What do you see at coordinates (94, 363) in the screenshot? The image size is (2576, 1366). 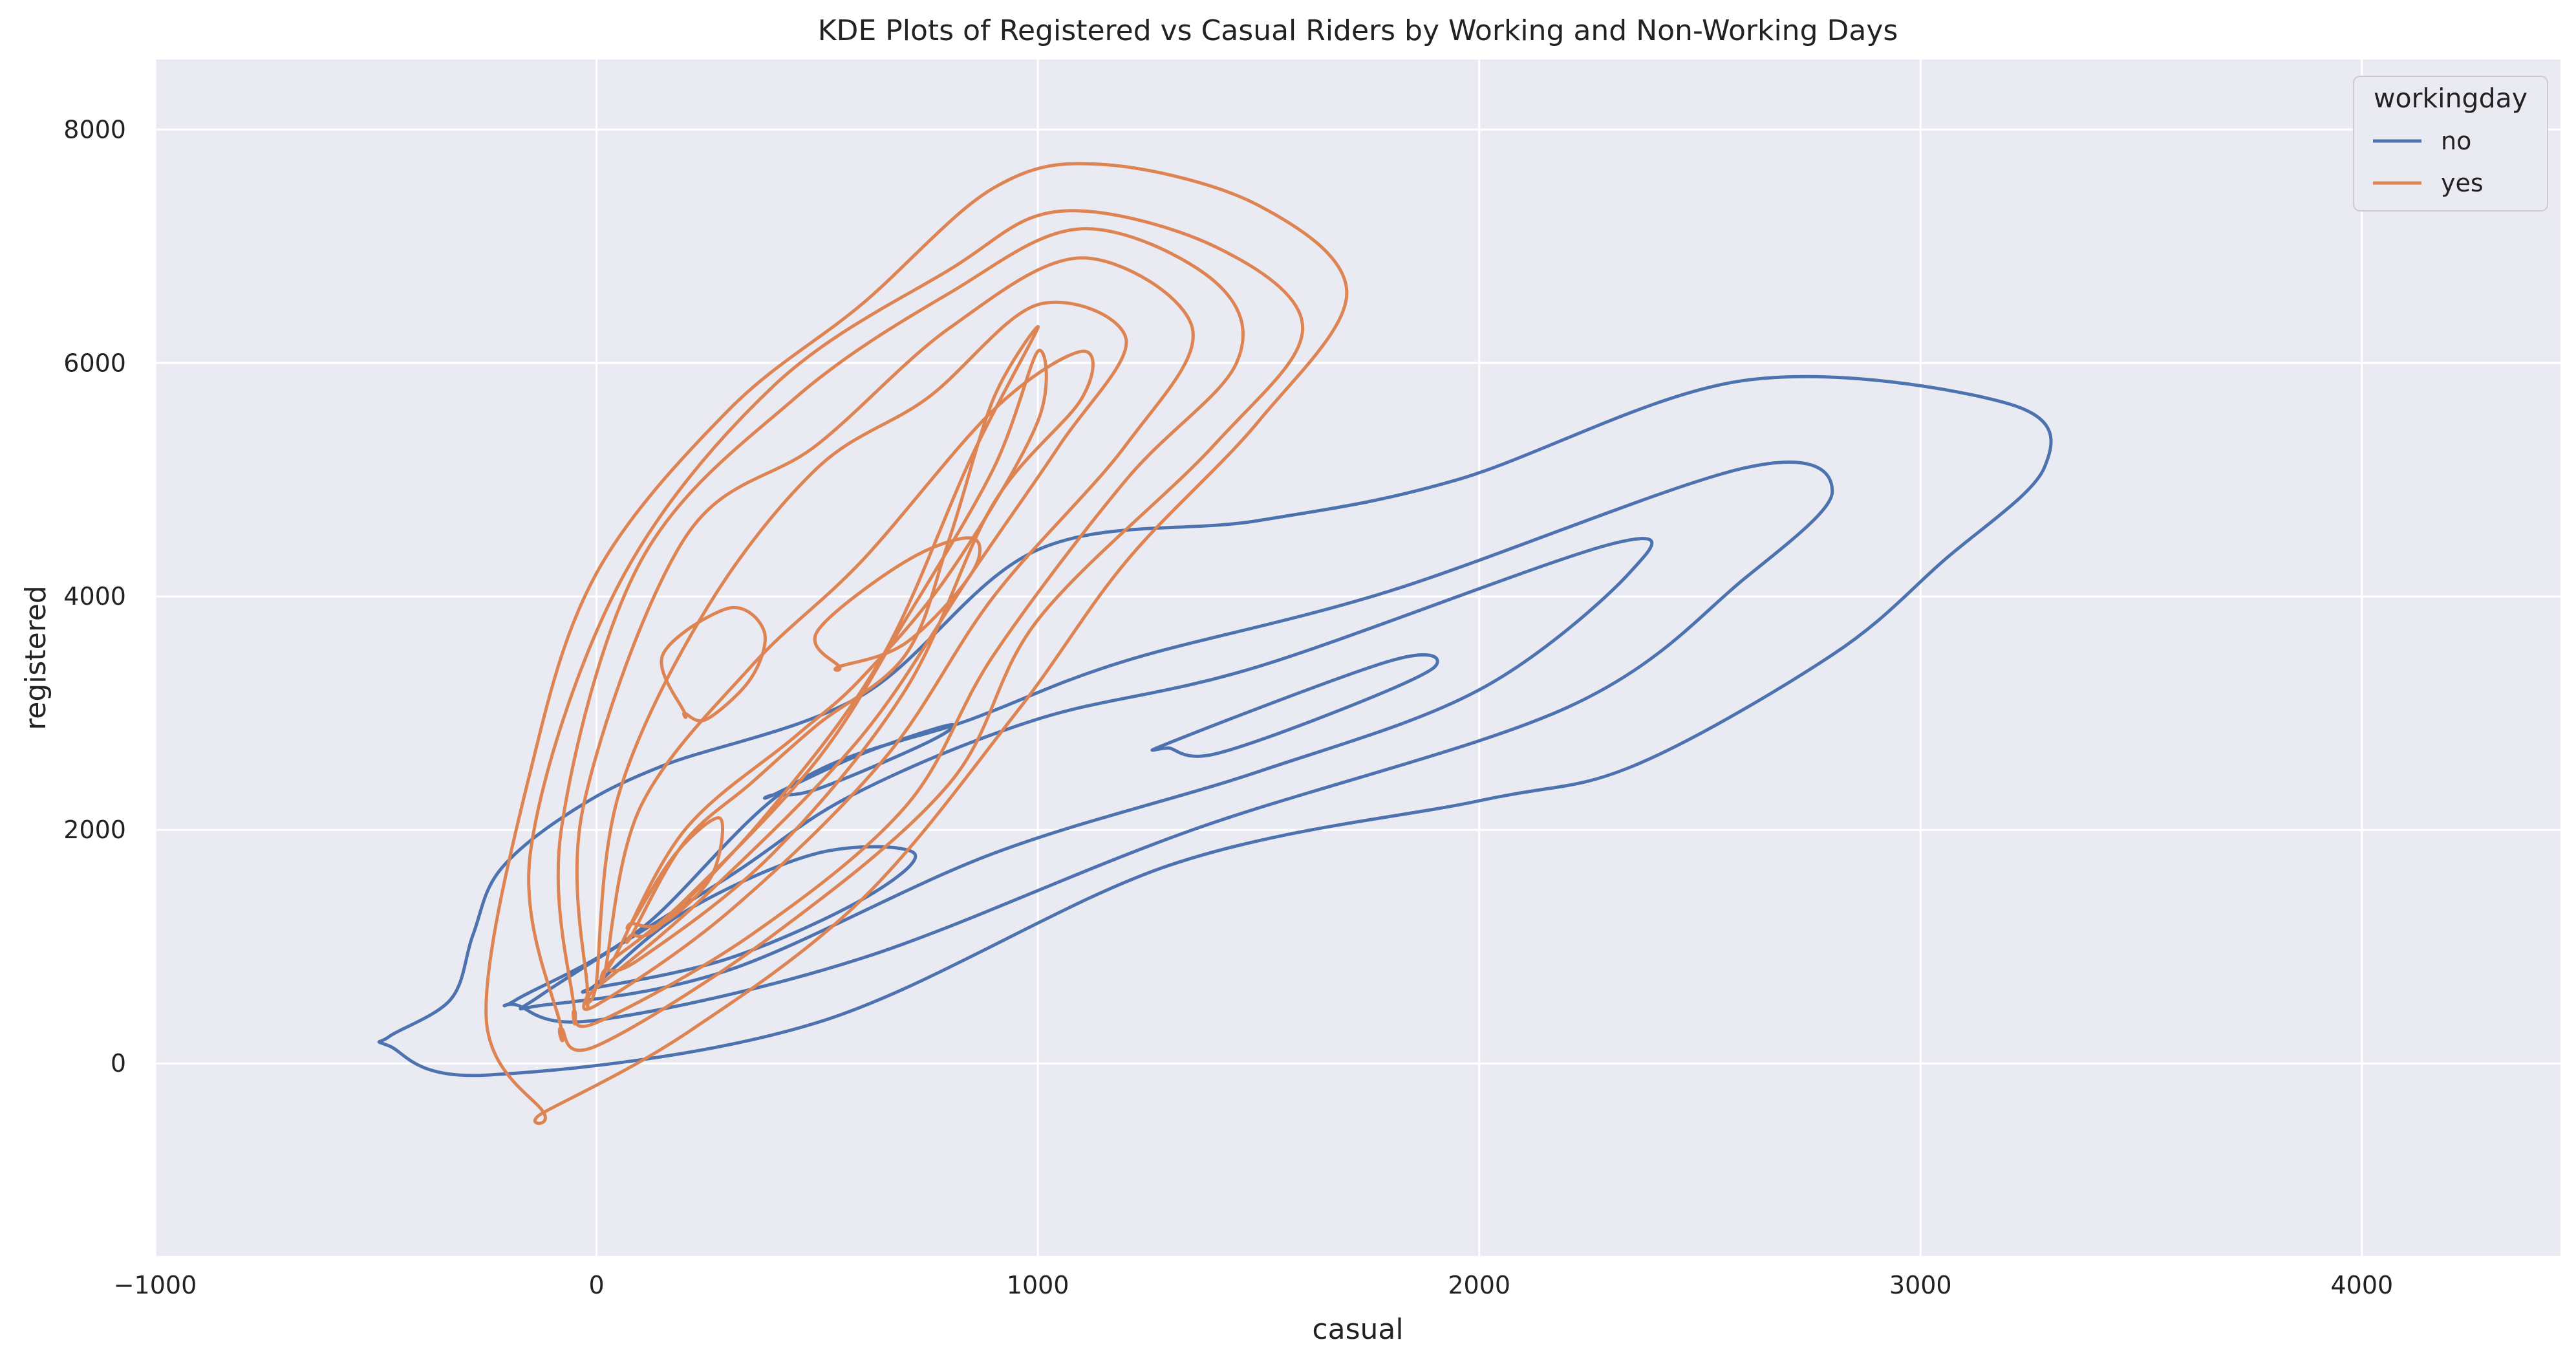 I see `y-tick-label: 6000` at bounding box center [94, 363].